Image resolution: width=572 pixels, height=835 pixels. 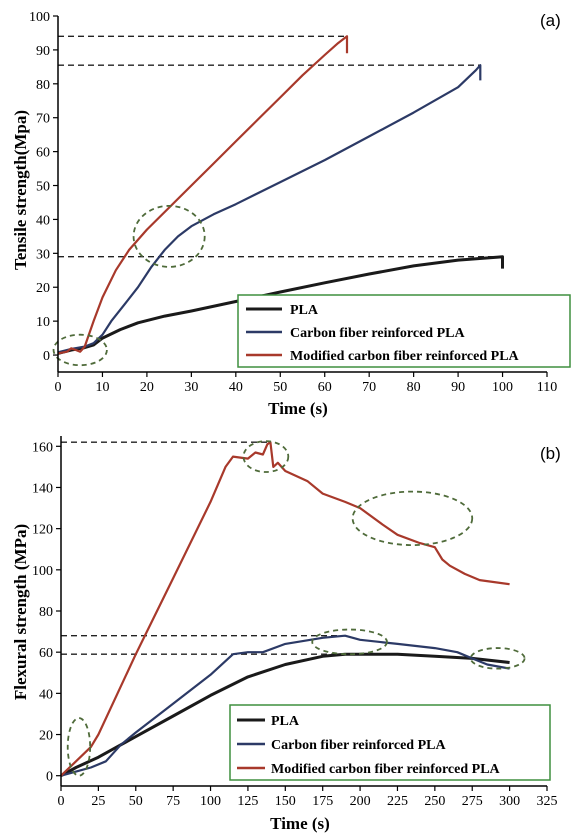 I want to click on x-tick-label: 60, so click(x=325, y=387).